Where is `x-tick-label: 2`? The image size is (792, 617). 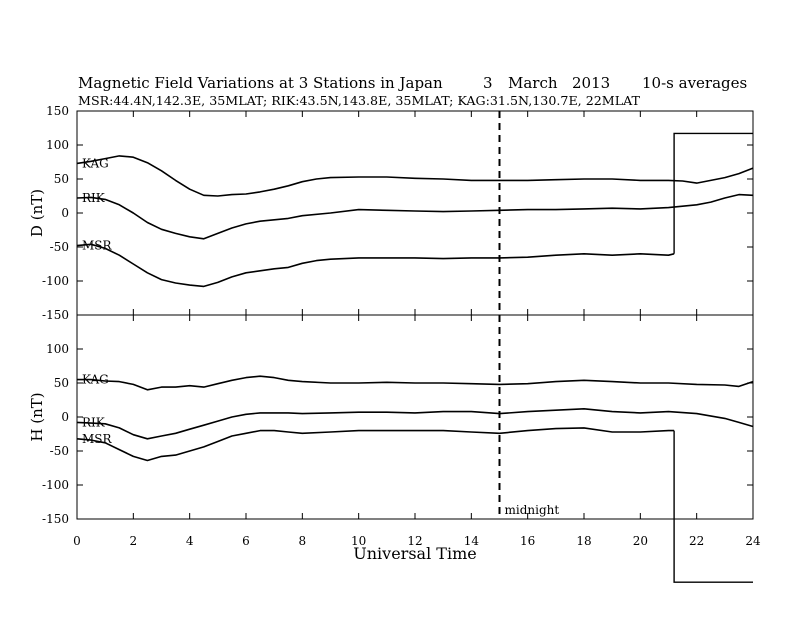 x-tick-label: 2 is located at coordinates (134, 541).